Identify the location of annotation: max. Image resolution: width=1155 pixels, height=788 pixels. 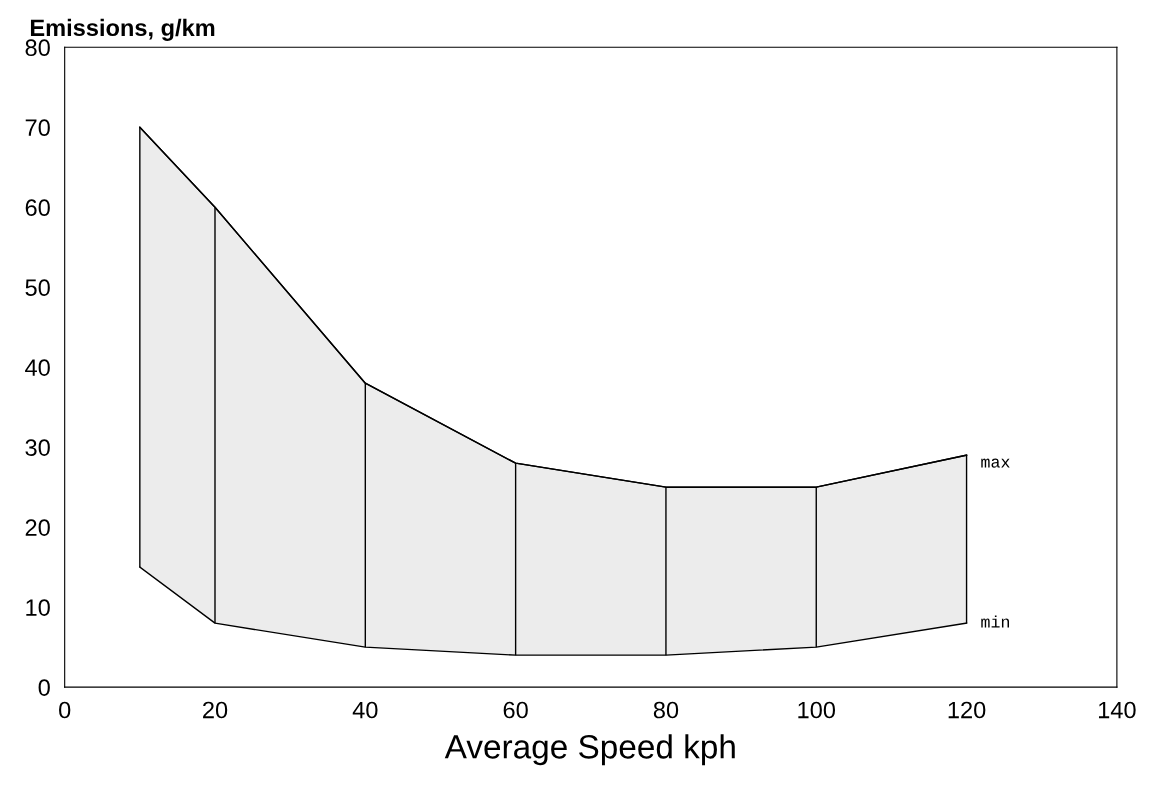
(995, 463).